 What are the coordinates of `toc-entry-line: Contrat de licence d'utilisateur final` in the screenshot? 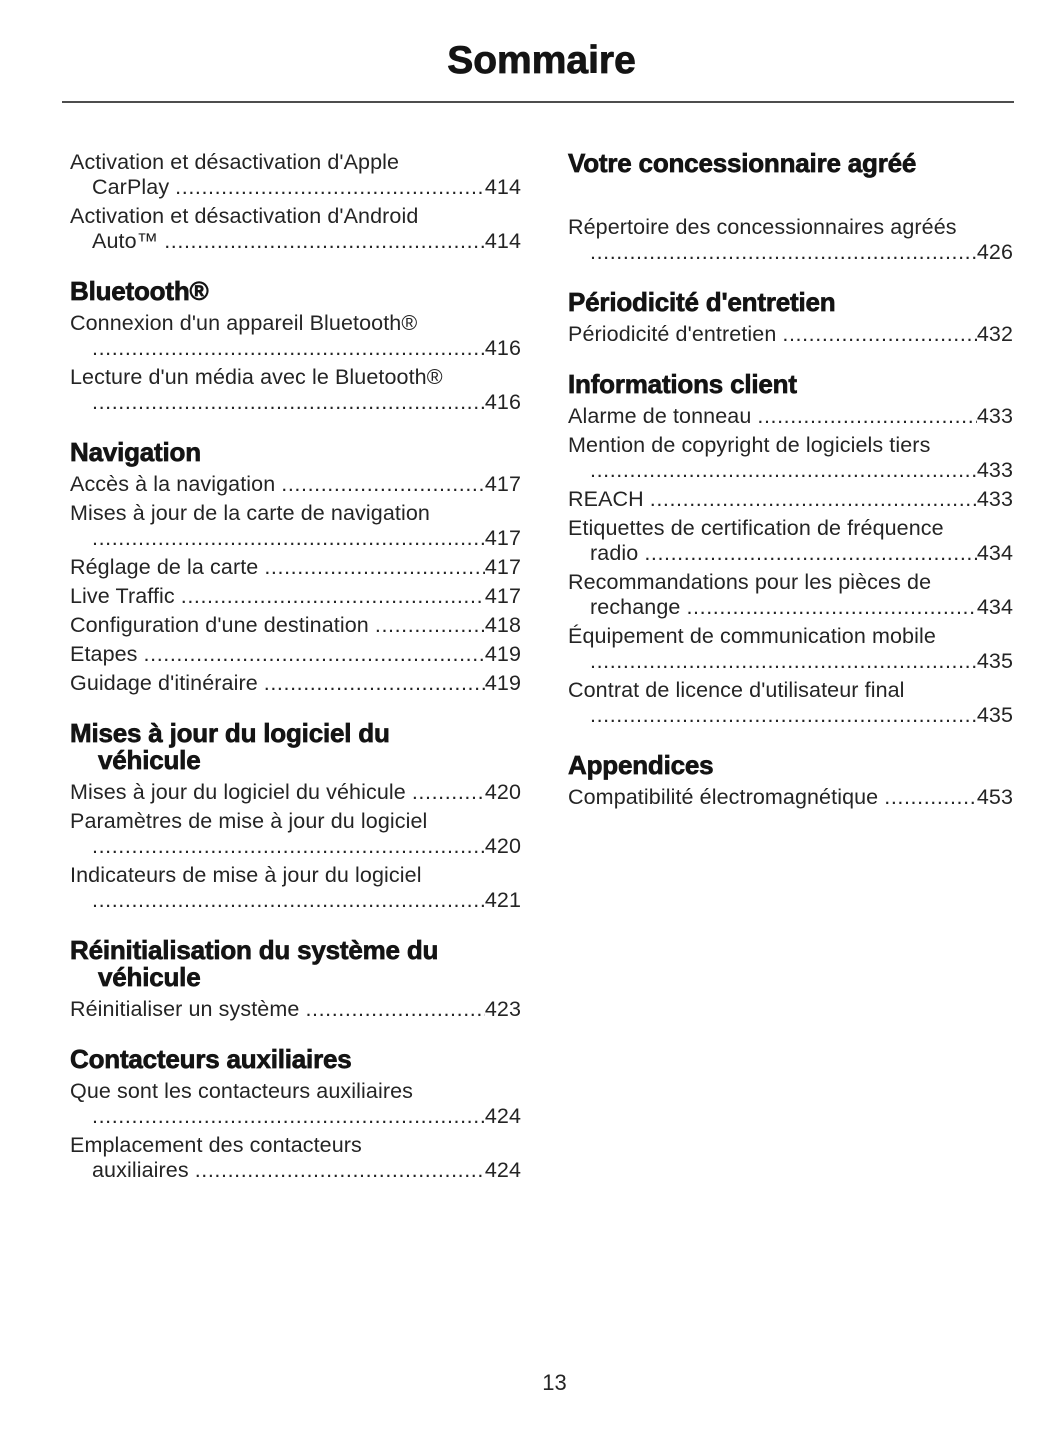 It's located at (790, 690).